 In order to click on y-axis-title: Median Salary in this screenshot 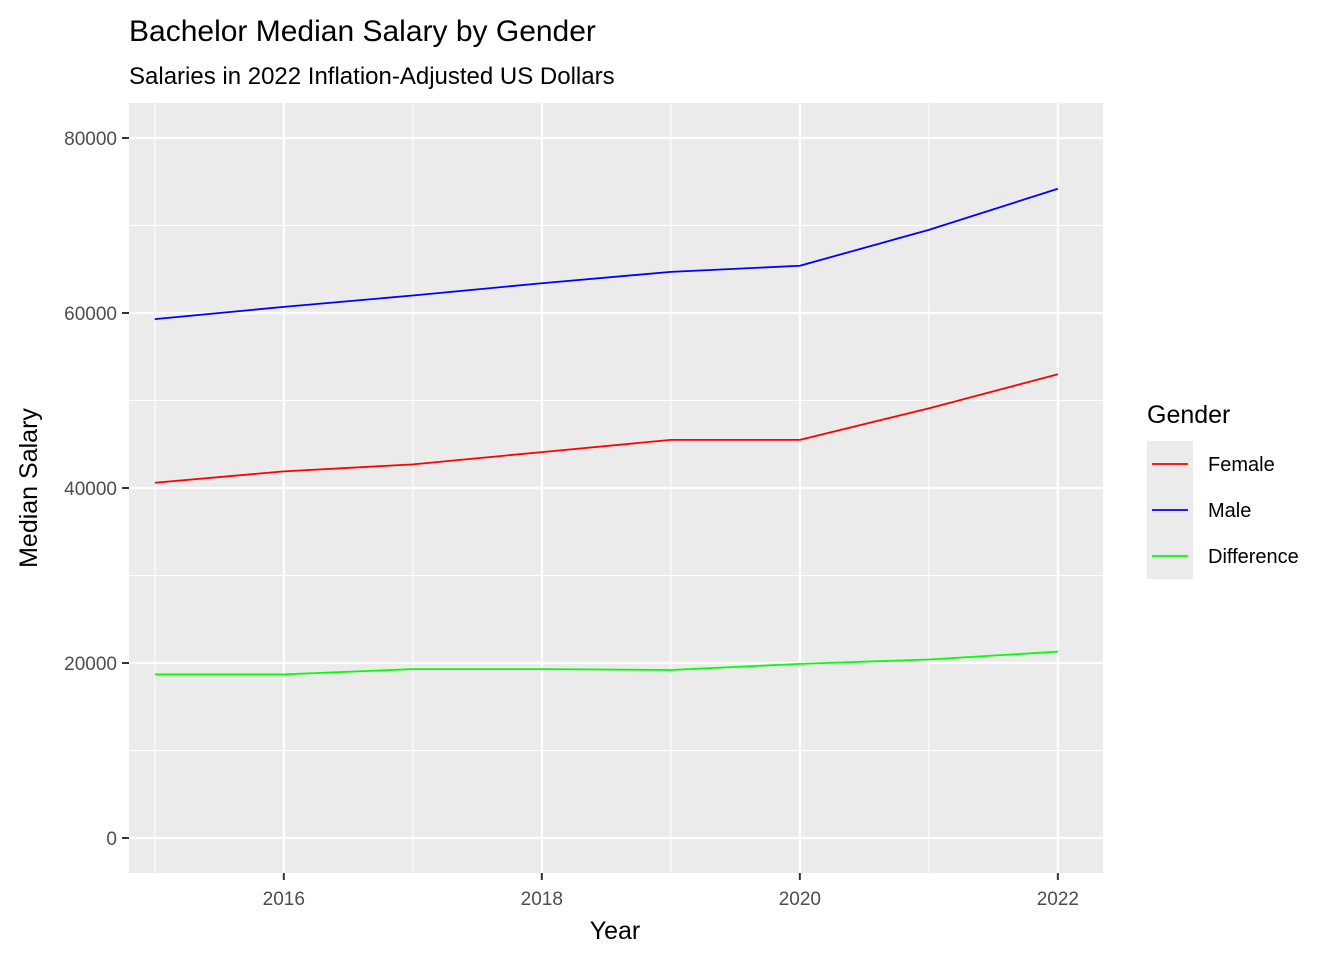, I will do `click(29, 488)`.